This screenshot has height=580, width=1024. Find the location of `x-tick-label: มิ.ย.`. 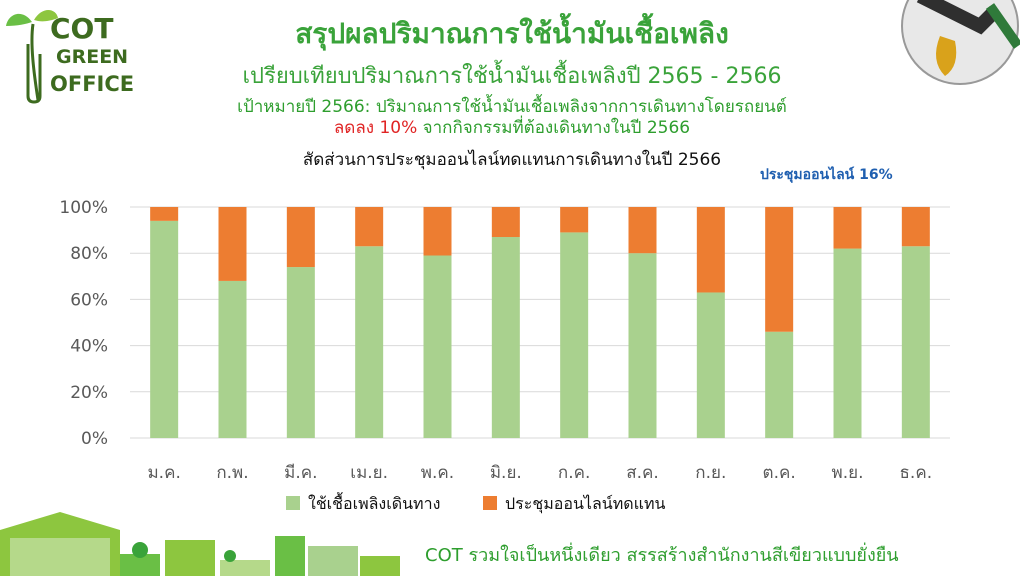

x-tick-label: มิ.ย. is located at coordinates (506, 473).